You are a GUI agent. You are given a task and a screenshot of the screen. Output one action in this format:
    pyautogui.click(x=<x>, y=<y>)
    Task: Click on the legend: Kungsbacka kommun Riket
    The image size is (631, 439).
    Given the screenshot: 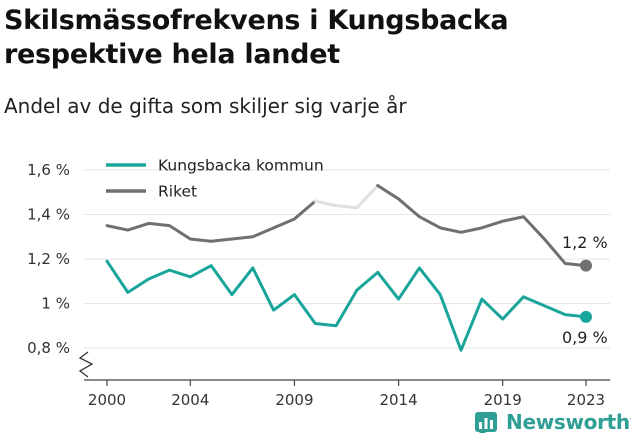 What is the action you would take?
    pyautogui.click(x=215, y=179)
    